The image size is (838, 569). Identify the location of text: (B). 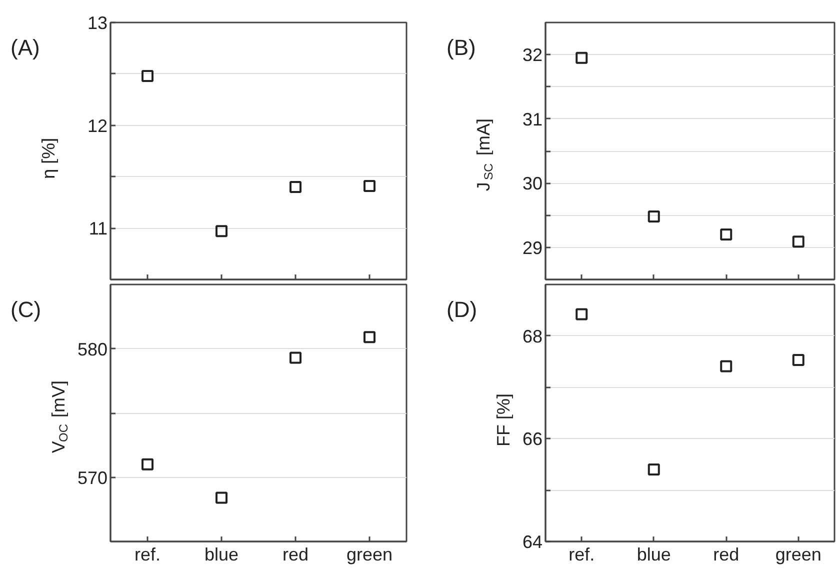
(461, 47).